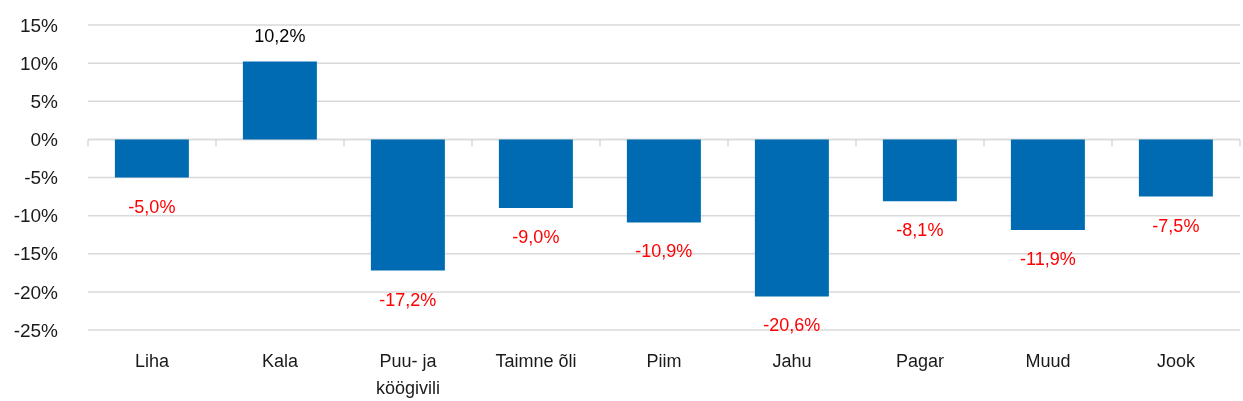 The width and height of the screenshot is (1243, 401). Describe the element at coordinates (152, 206) in the screenshot. I see `data-label: -5,0%` at that location.